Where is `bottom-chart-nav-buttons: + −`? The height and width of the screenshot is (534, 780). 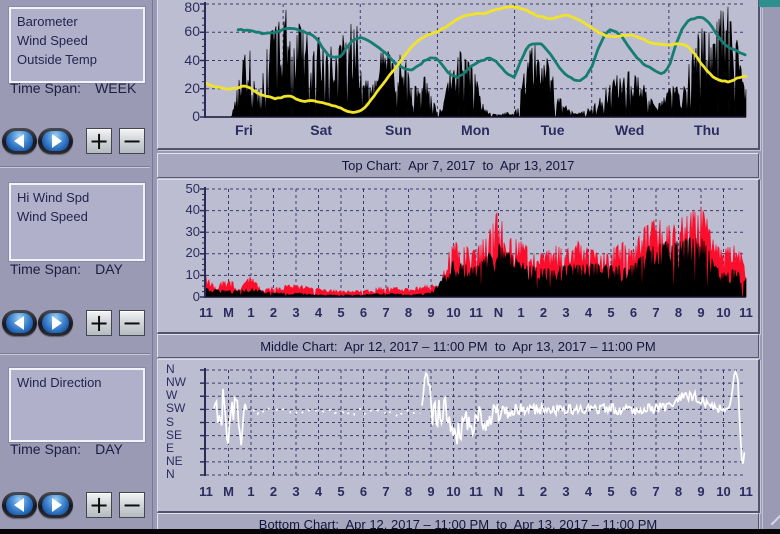
bottom-chart-nav-buttons: + − is located at coordinates (76, 505).